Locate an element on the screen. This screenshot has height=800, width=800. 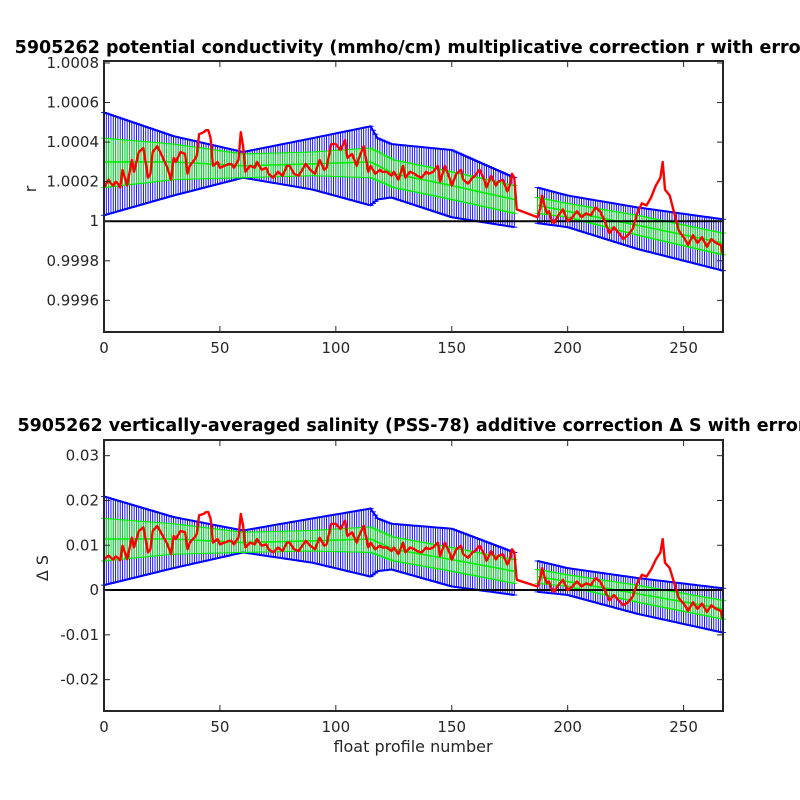
y-tick-label: 1 is located at coordinates (94, 221).